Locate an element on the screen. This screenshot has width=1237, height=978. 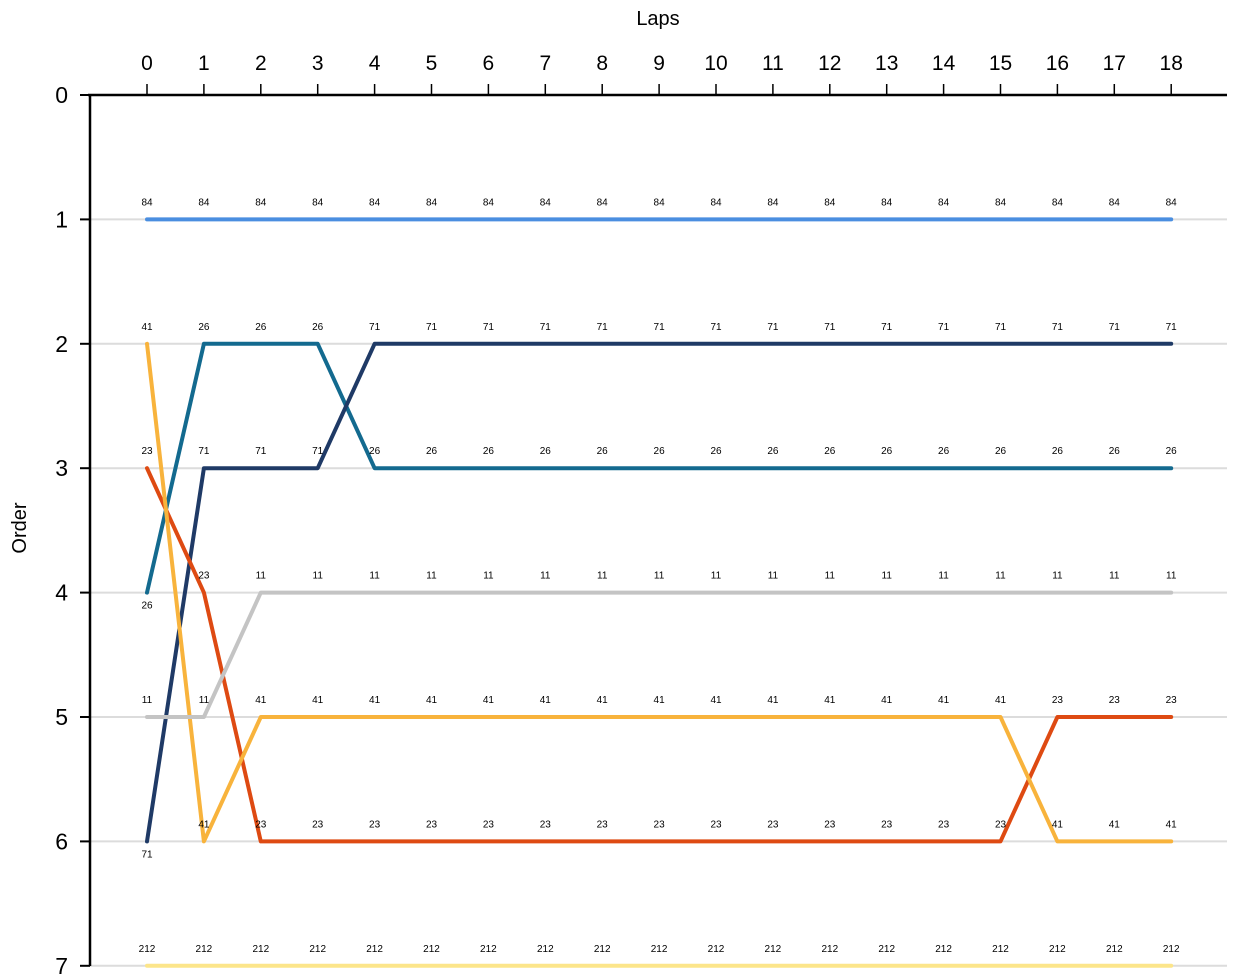
y-tick-label: 6 is located at coordinates (61, 841).